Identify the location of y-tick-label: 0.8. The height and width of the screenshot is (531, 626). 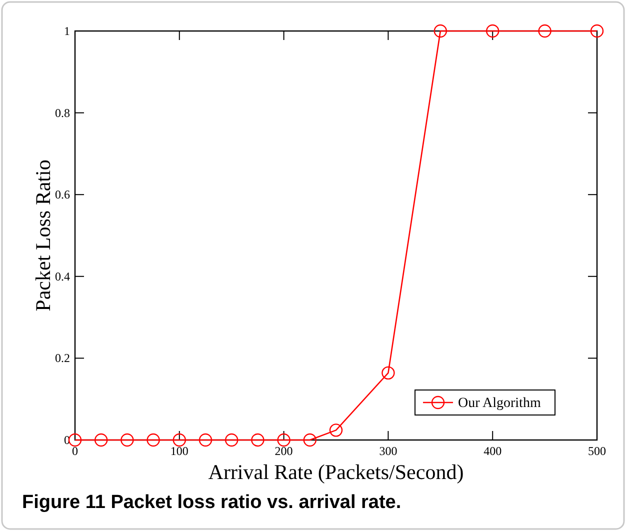
(62, 113).